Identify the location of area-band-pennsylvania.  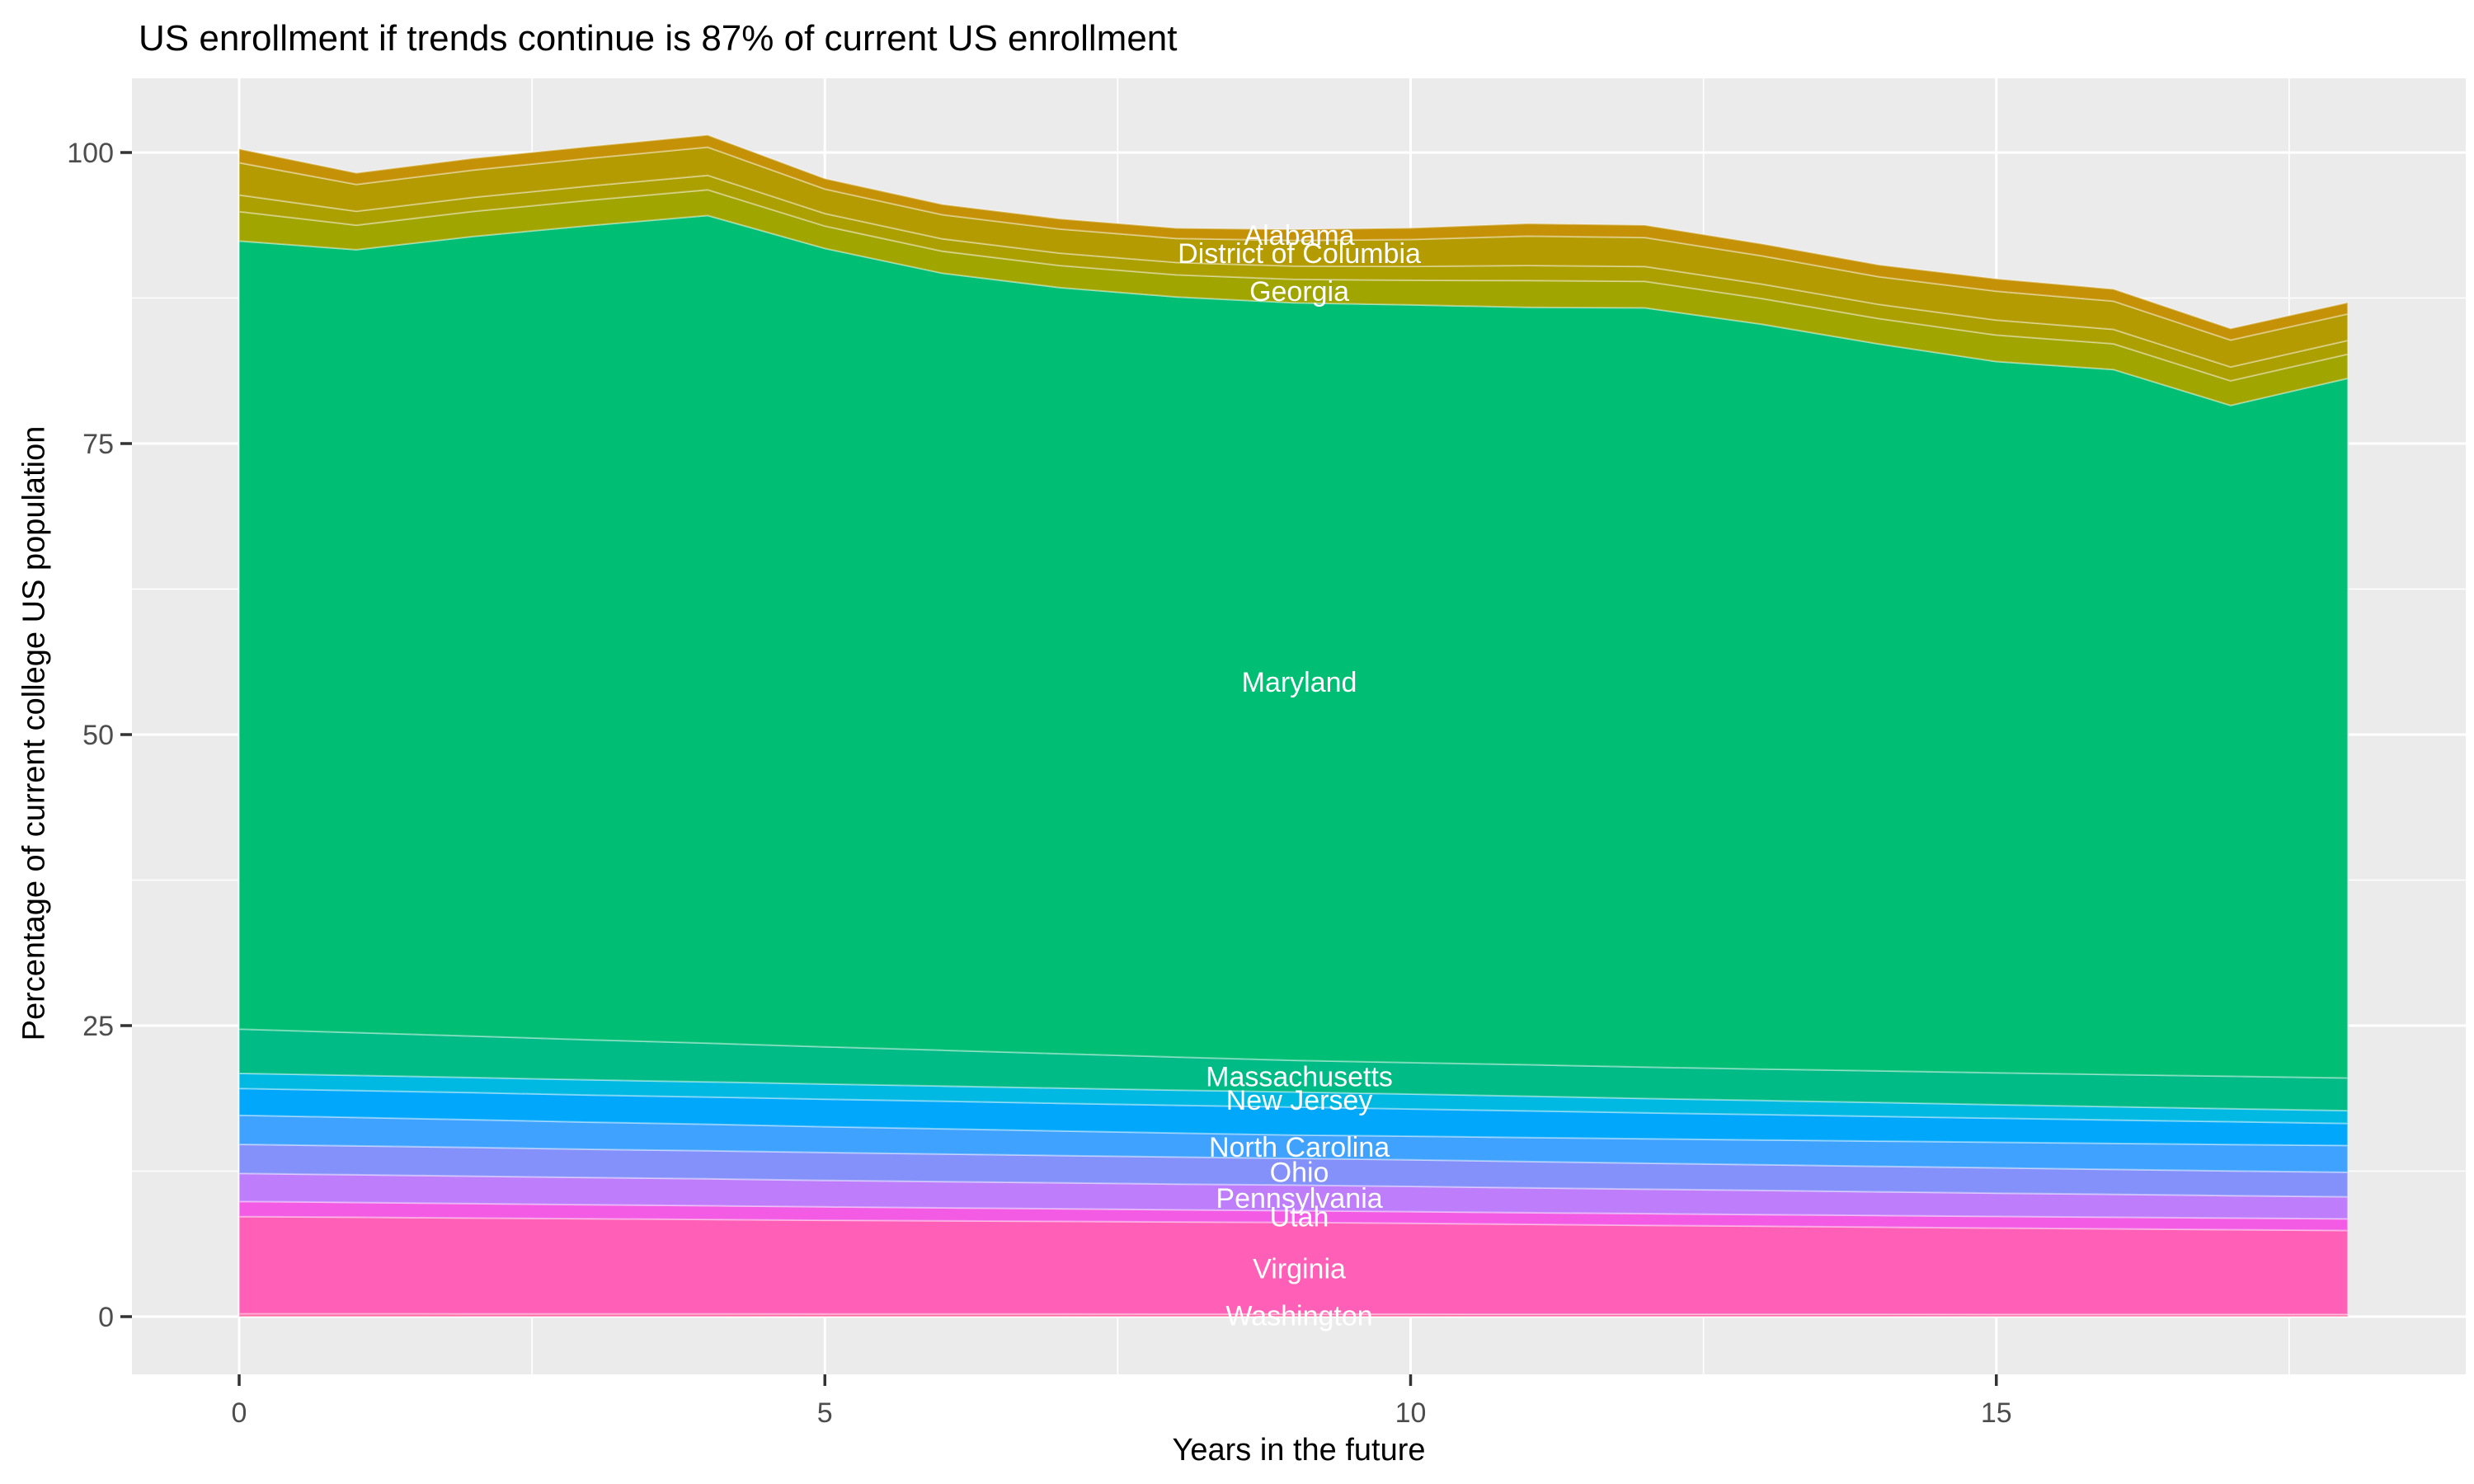
(1293, 1196).